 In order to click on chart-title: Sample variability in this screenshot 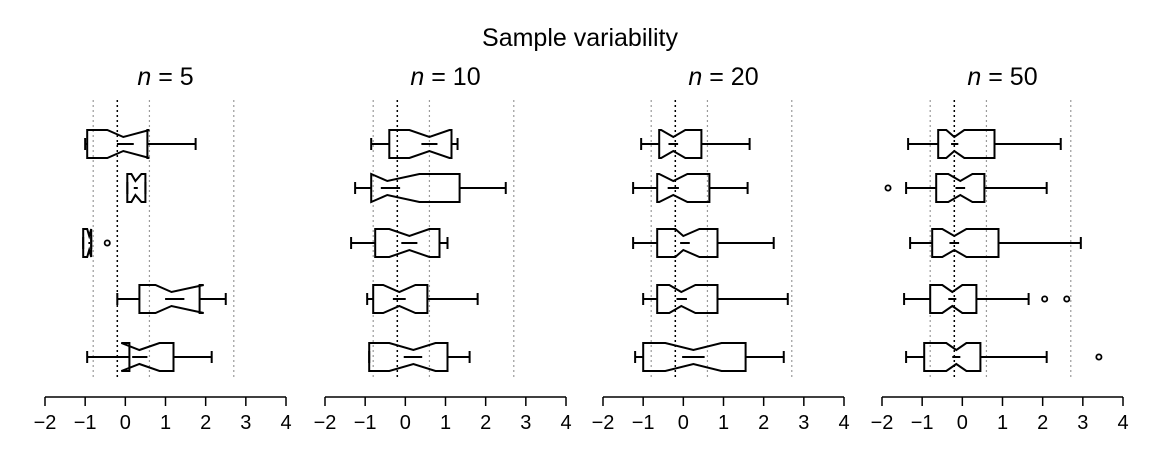, I will do `click(580, 38)`.